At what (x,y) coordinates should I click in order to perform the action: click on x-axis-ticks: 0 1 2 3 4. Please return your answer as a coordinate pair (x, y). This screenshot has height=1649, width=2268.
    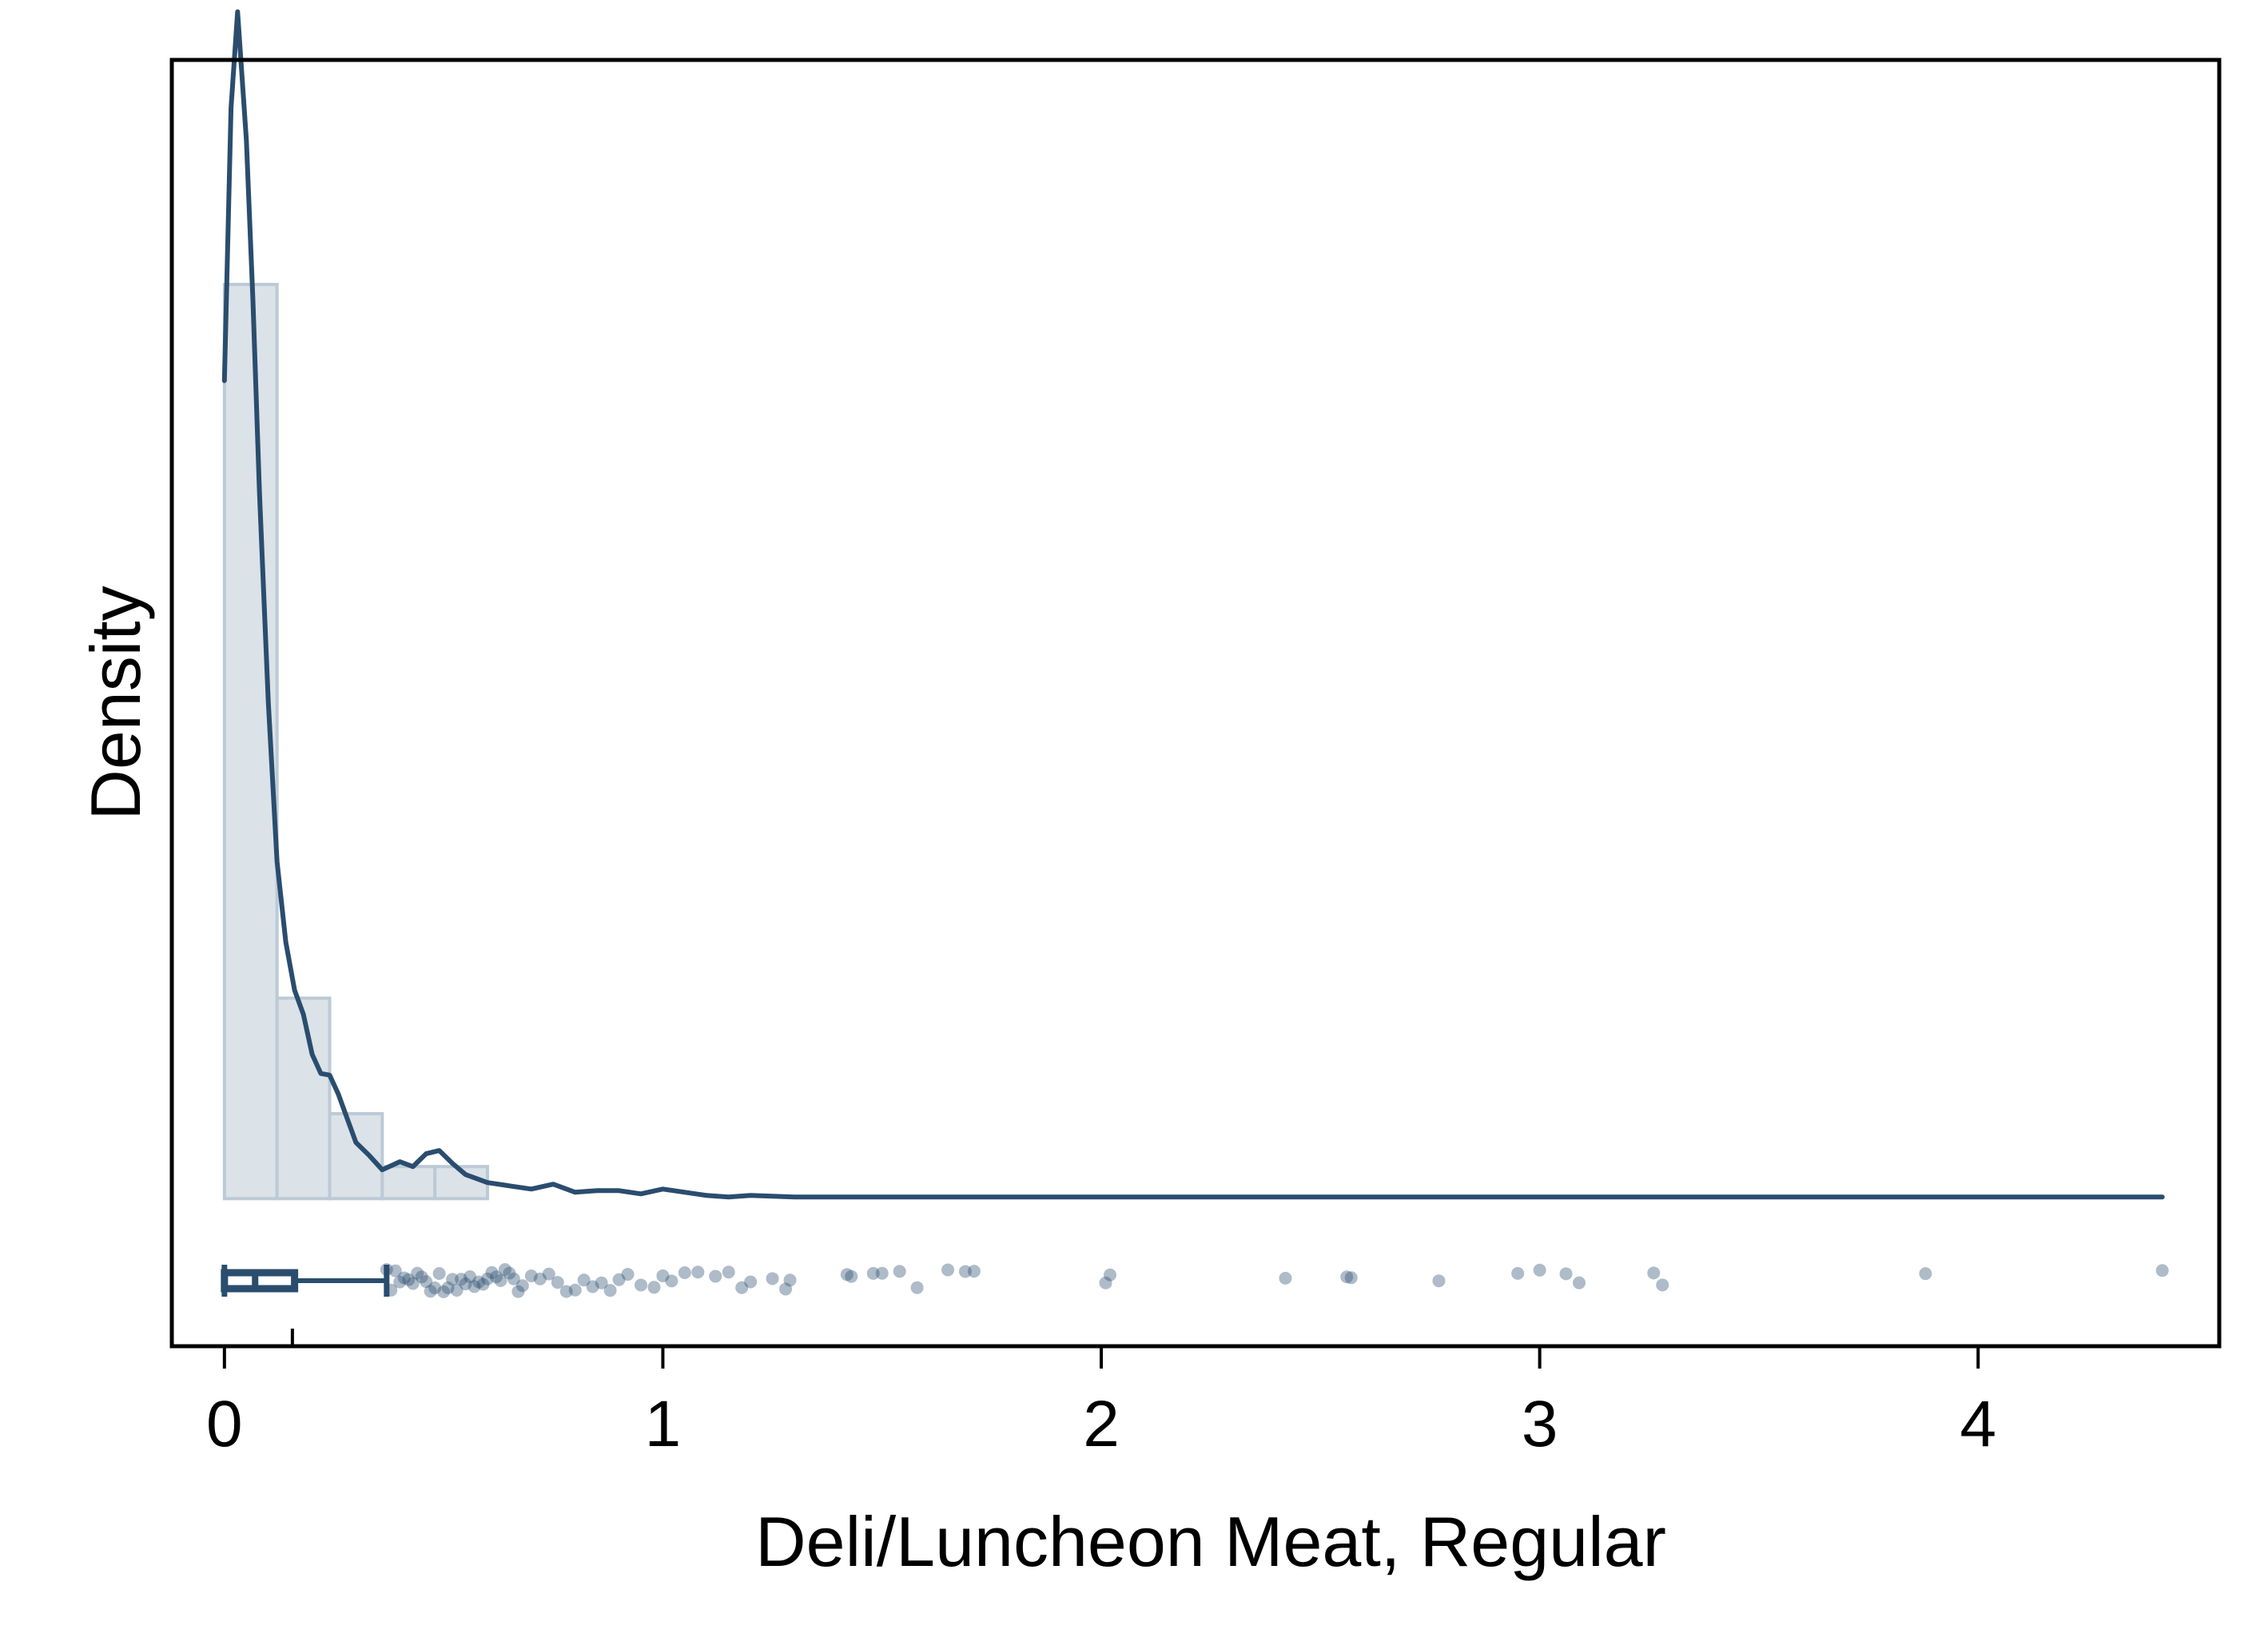
    Looking at the image, I should click on (1101, 1403).